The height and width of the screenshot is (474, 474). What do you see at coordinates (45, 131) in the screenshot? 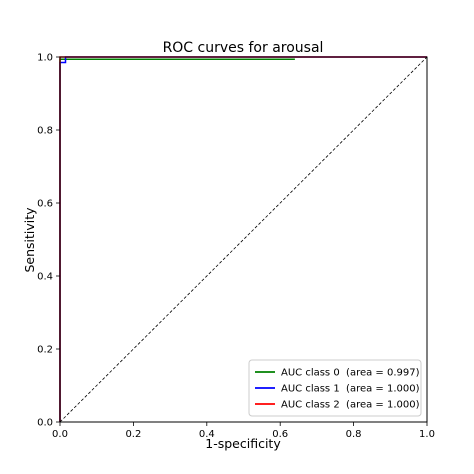
I see `y-tick-label: 0.8` at bounding box center [45, 131].